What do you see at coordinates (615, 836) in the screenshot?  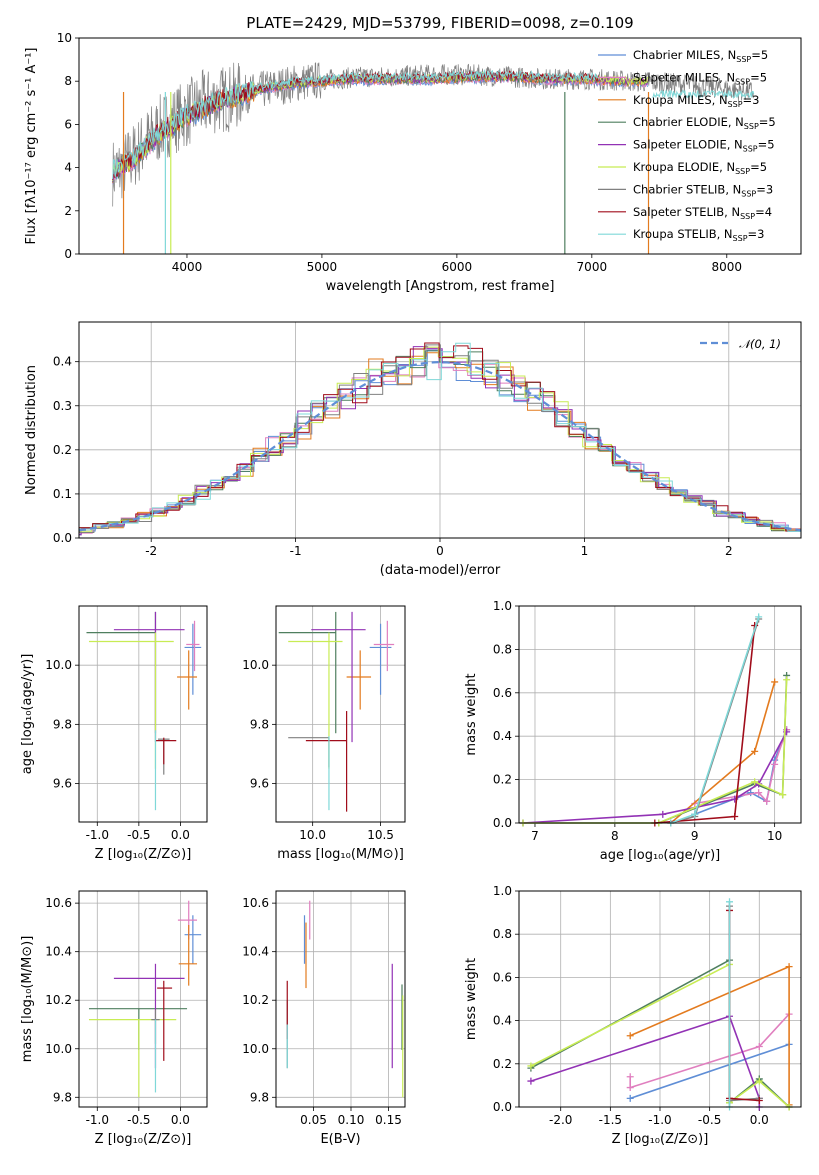 I see `x-tick-label: 8` at bounding box center [615, 836].